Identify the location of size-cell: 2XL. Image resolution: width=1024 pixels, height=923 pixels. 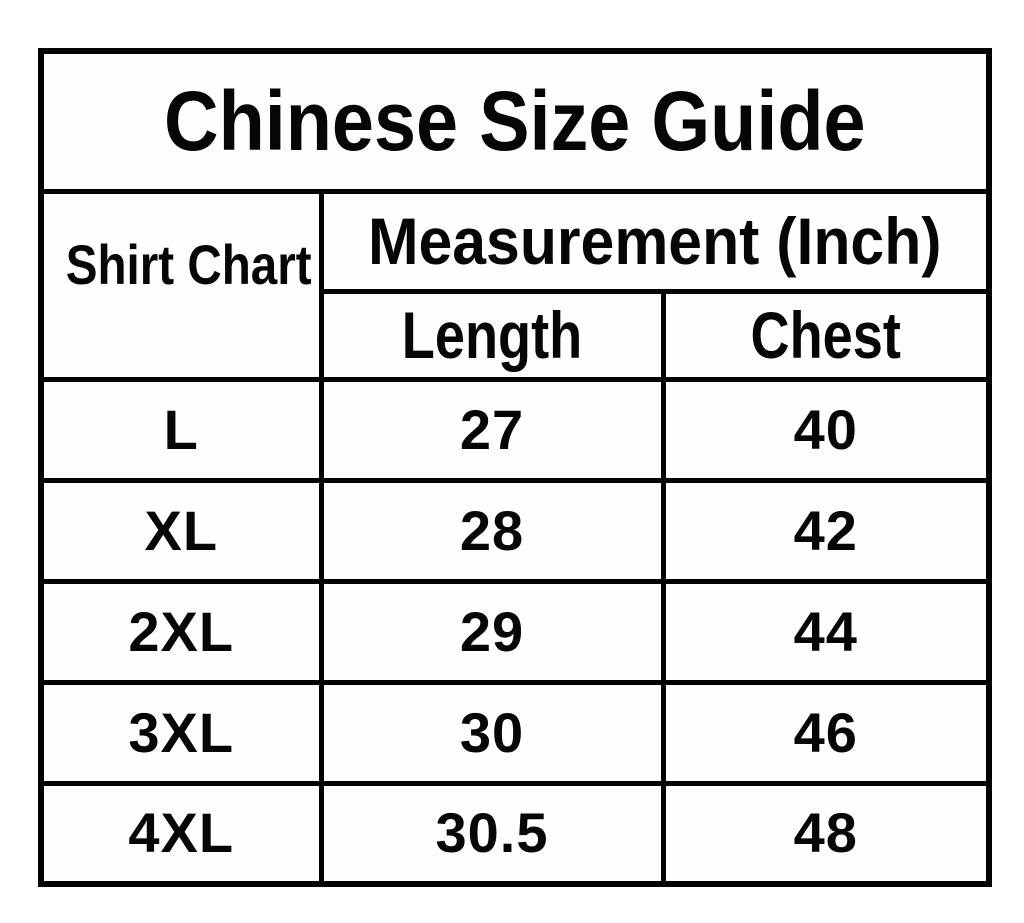
(181, 631).